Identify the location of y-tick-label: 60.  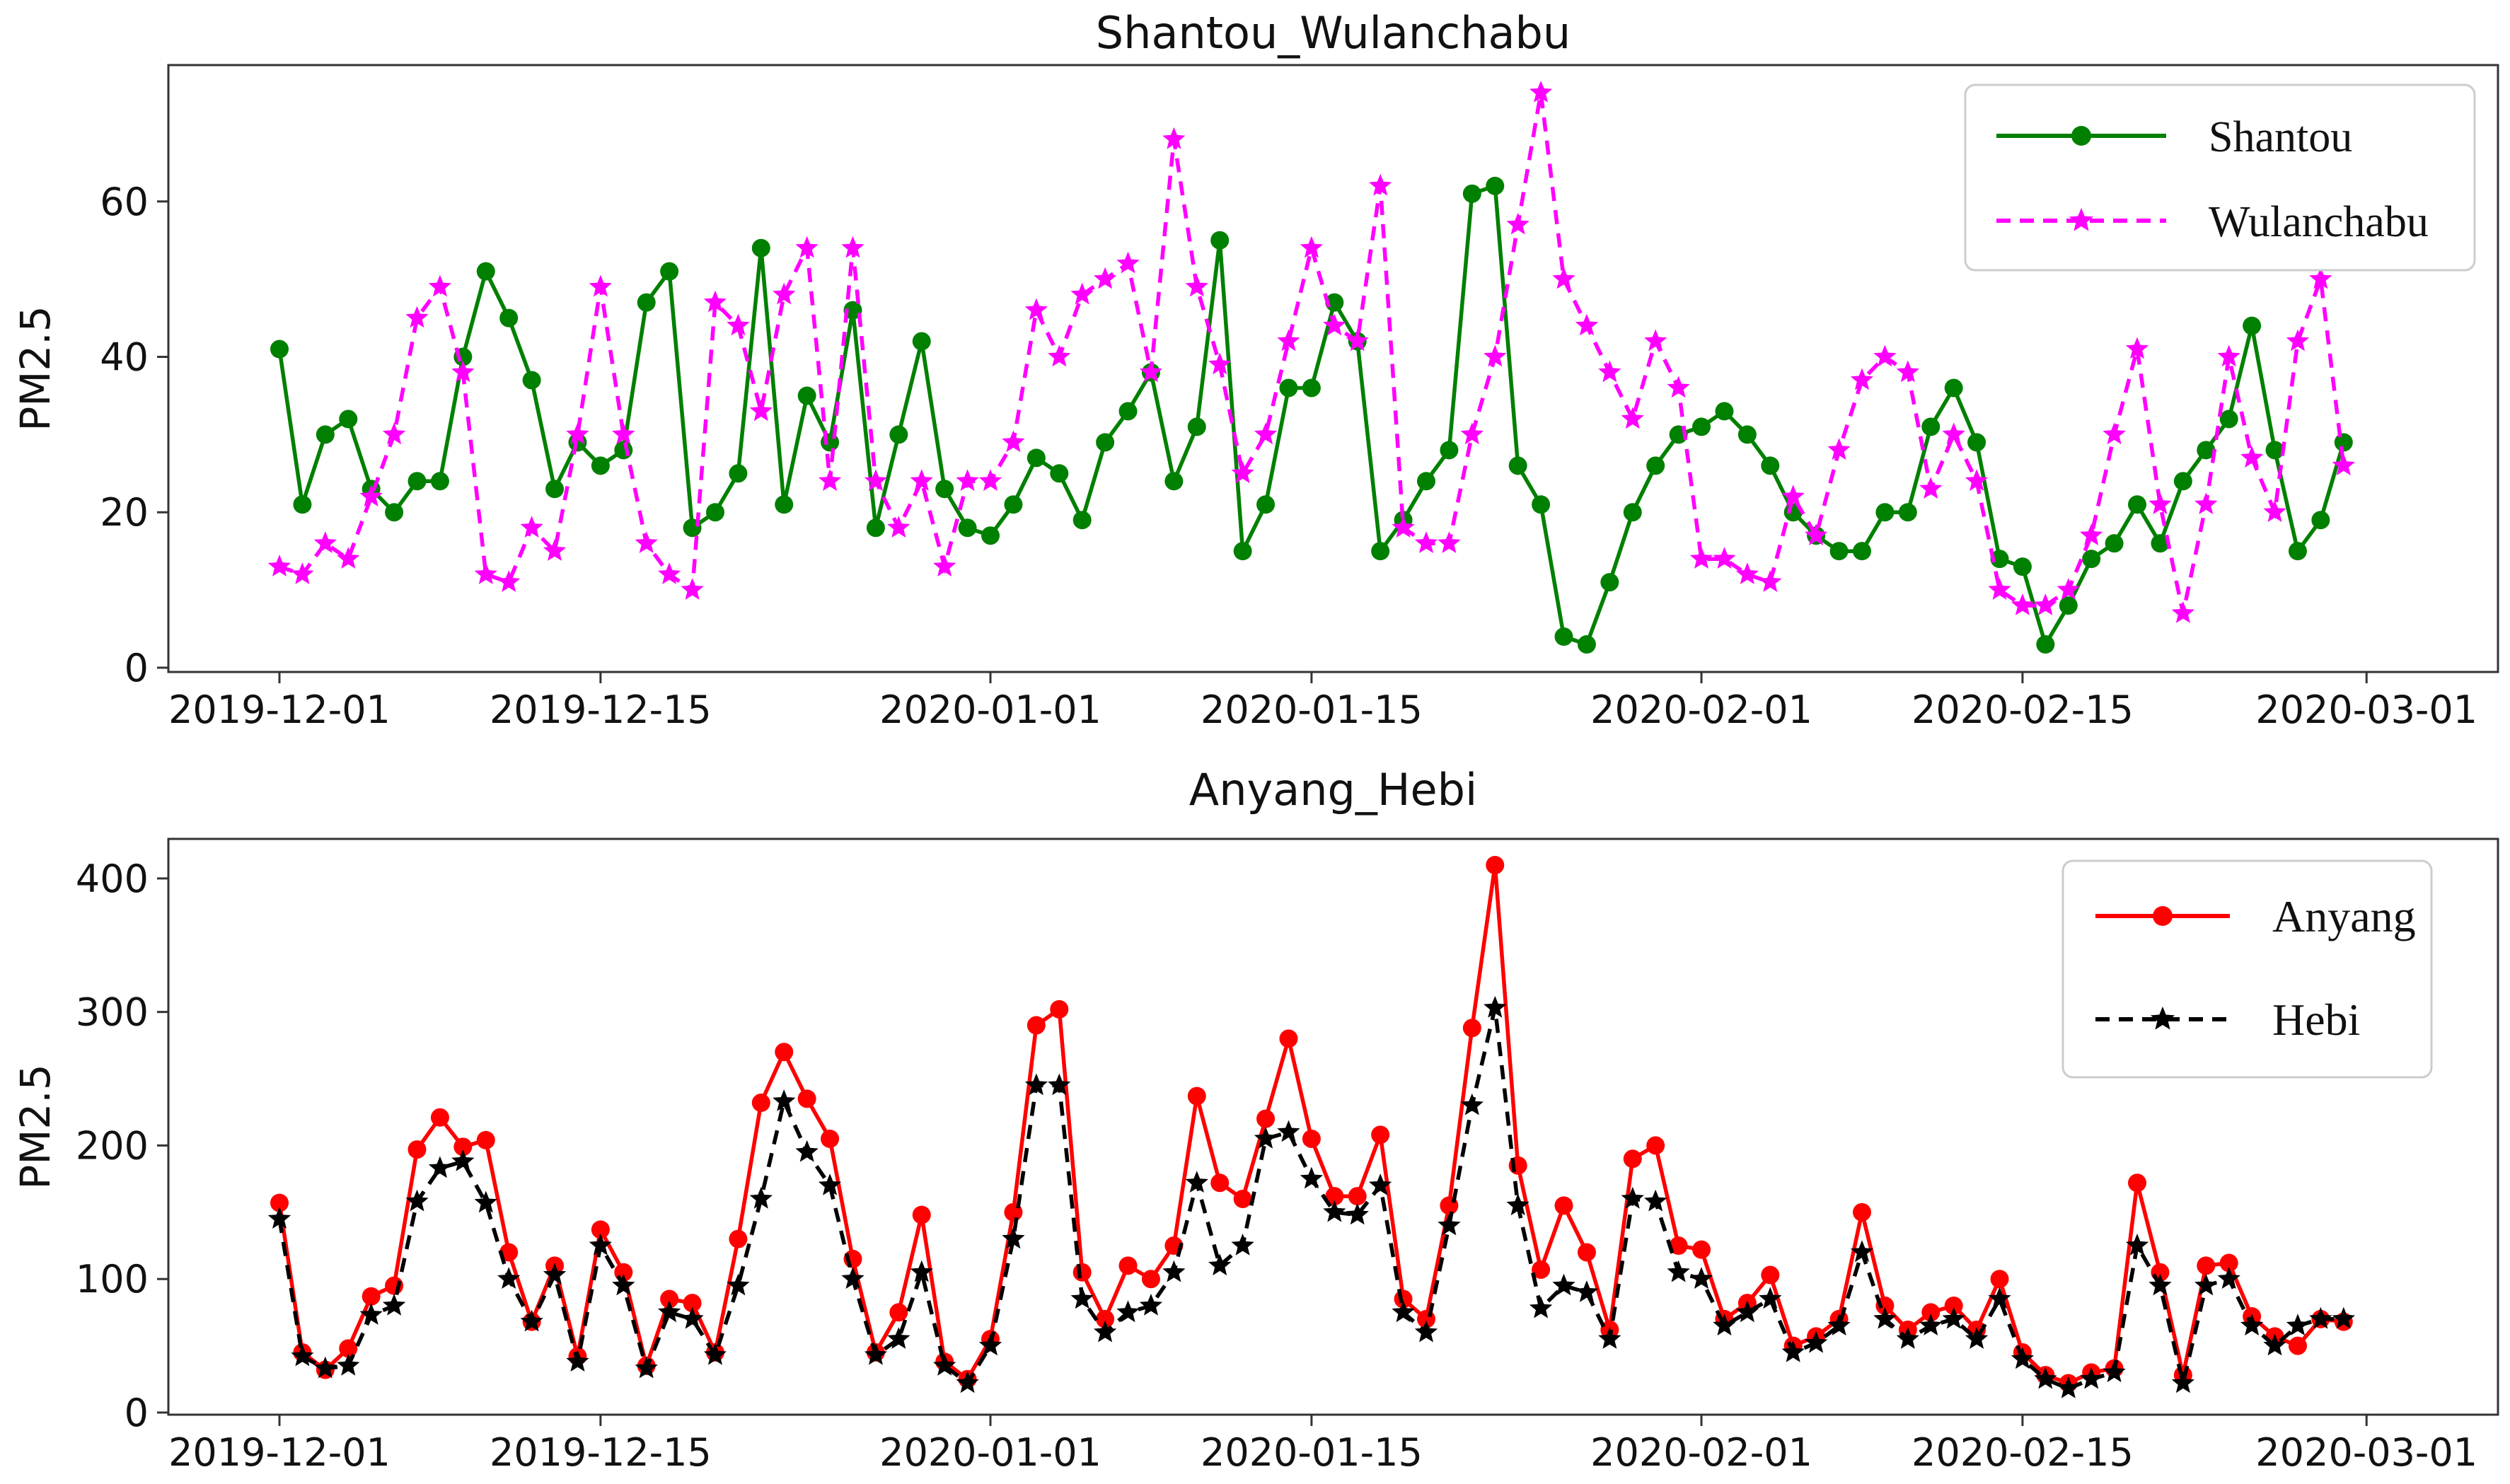
(124, 202).